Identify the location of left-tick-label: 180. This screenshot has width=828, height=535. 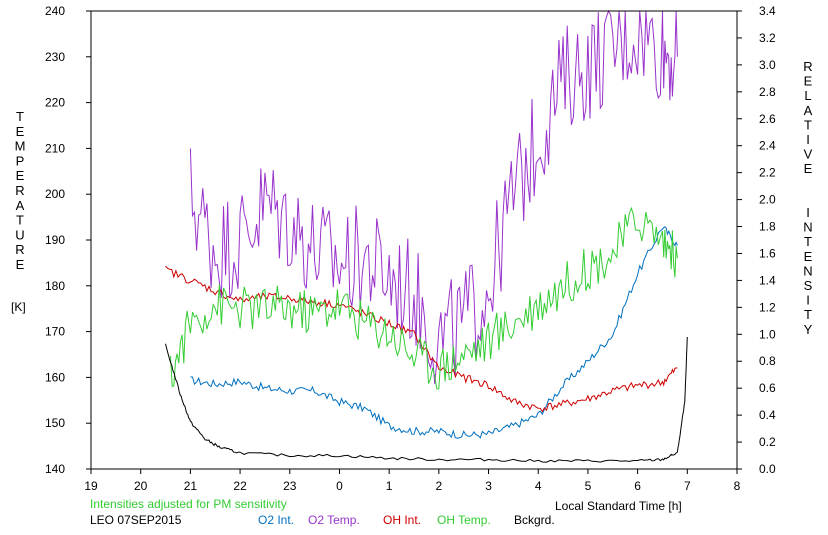
(55, 286).